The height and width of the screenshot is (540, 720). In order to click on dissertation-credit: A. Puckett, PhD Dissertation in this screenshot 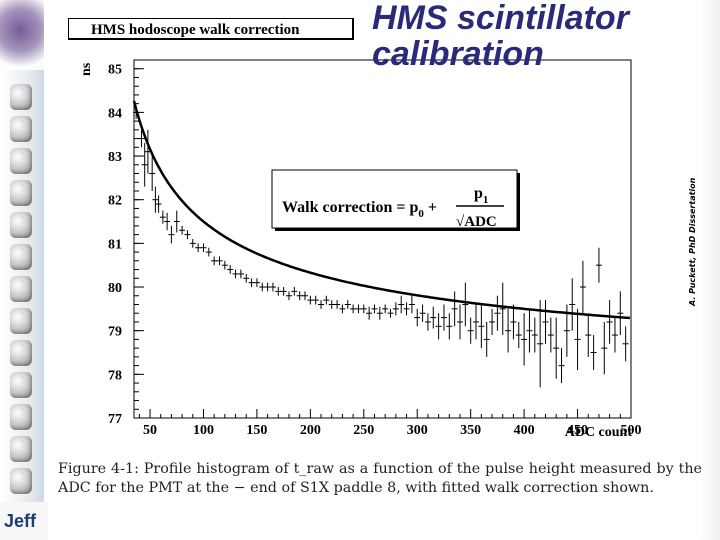, I will do `click(692, 241)`.